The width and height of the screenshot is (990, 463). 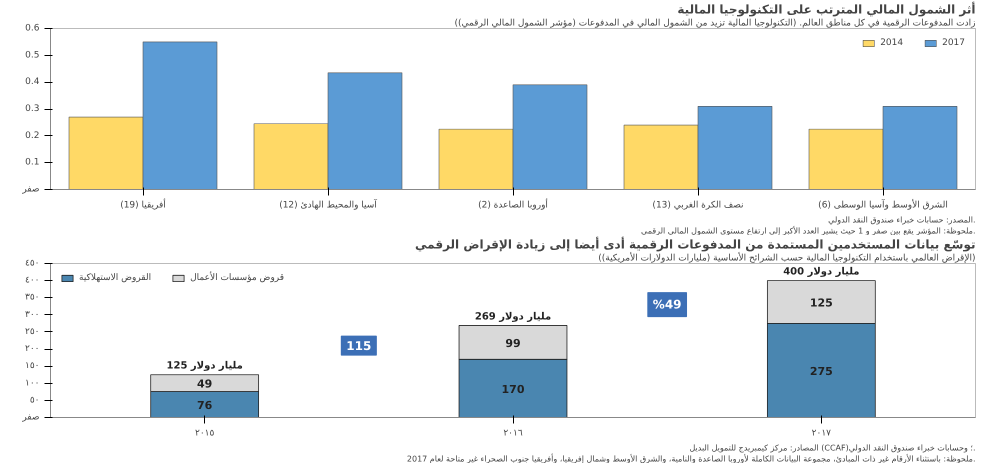 What do you see at coordinates (32, 135) in the screenshot?
I see `y-tick-label: 0.2` at bounding box center [32, 135].